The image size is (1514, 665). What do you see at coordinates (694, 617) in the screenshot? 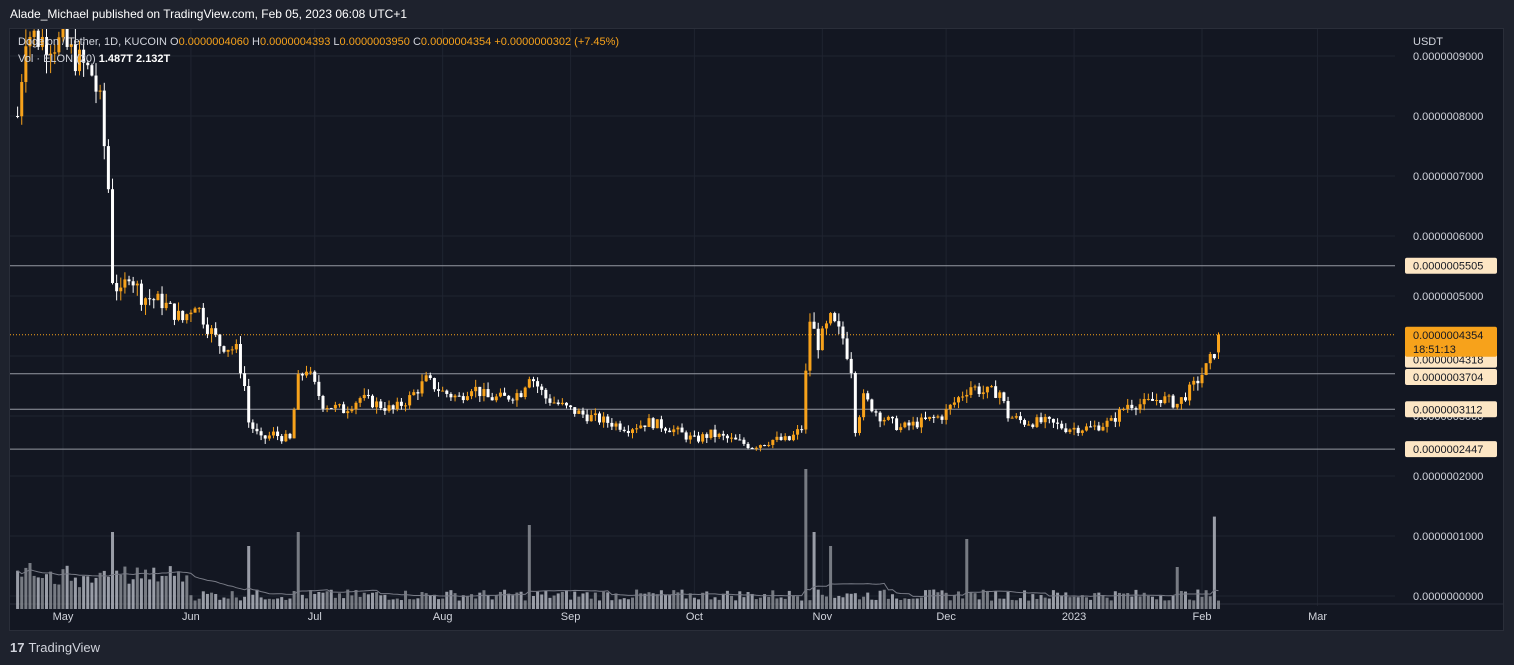
I see `x-tick-label: Oct` at bounding box center [694, 617].